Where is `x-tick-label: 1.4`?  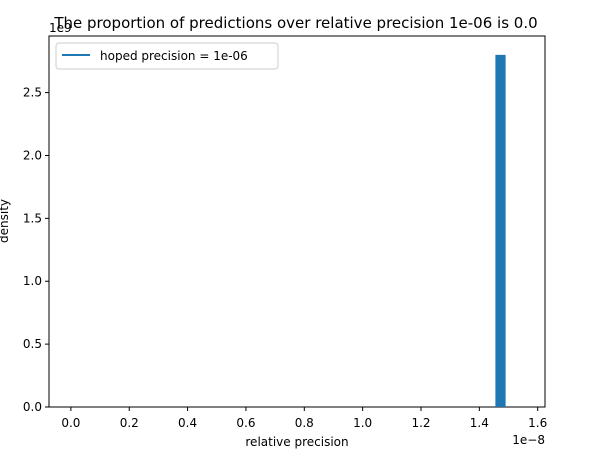 x-tick-label: 1.4 is located at coordinates (479, 423).